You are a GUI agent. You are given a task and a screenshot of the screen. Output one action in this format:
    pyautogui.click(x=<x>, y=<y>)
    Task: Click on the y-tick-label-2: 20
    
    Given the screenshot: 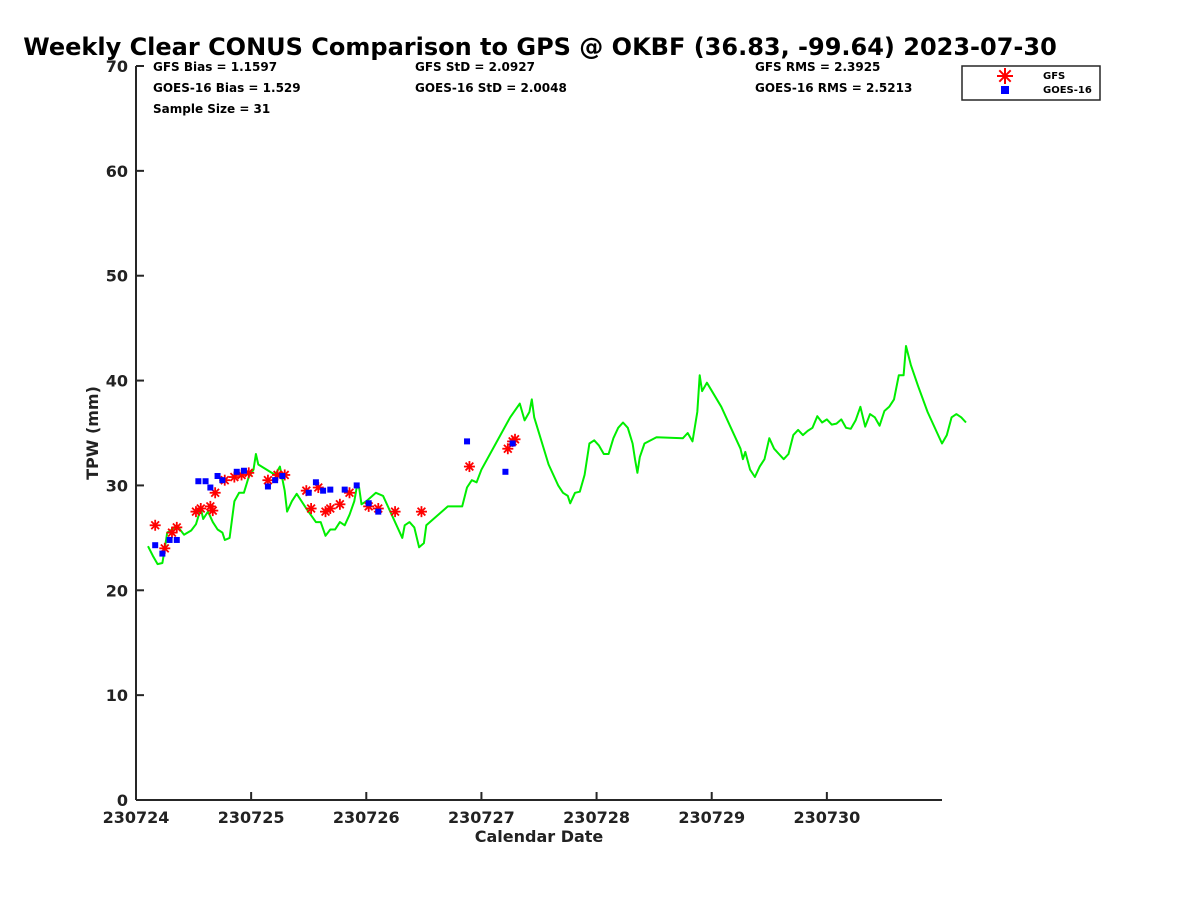 What is the action you would take?
    pyautogui.click(x=117, y=590)
    